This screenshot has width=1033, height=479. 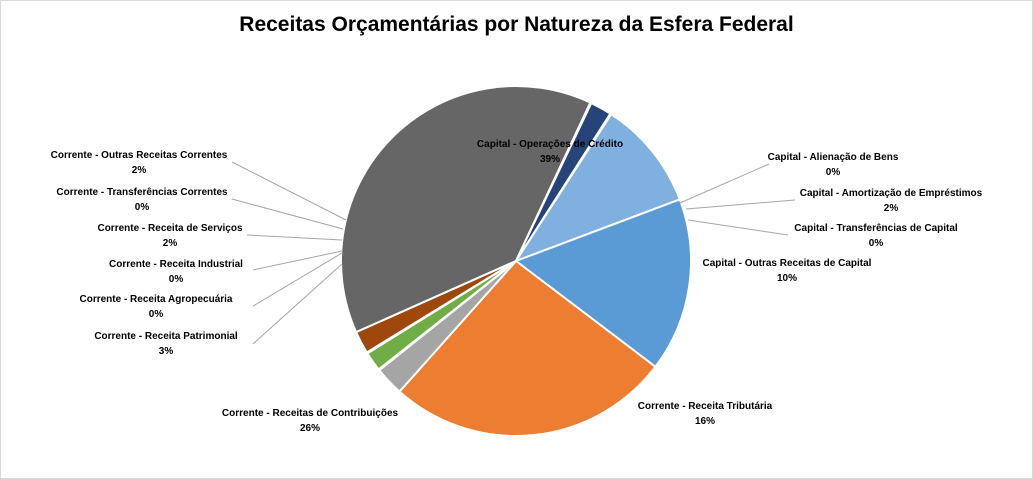 I want to click on slice-label: Corrente - Receita Industrial, so click(x=176, y=264).